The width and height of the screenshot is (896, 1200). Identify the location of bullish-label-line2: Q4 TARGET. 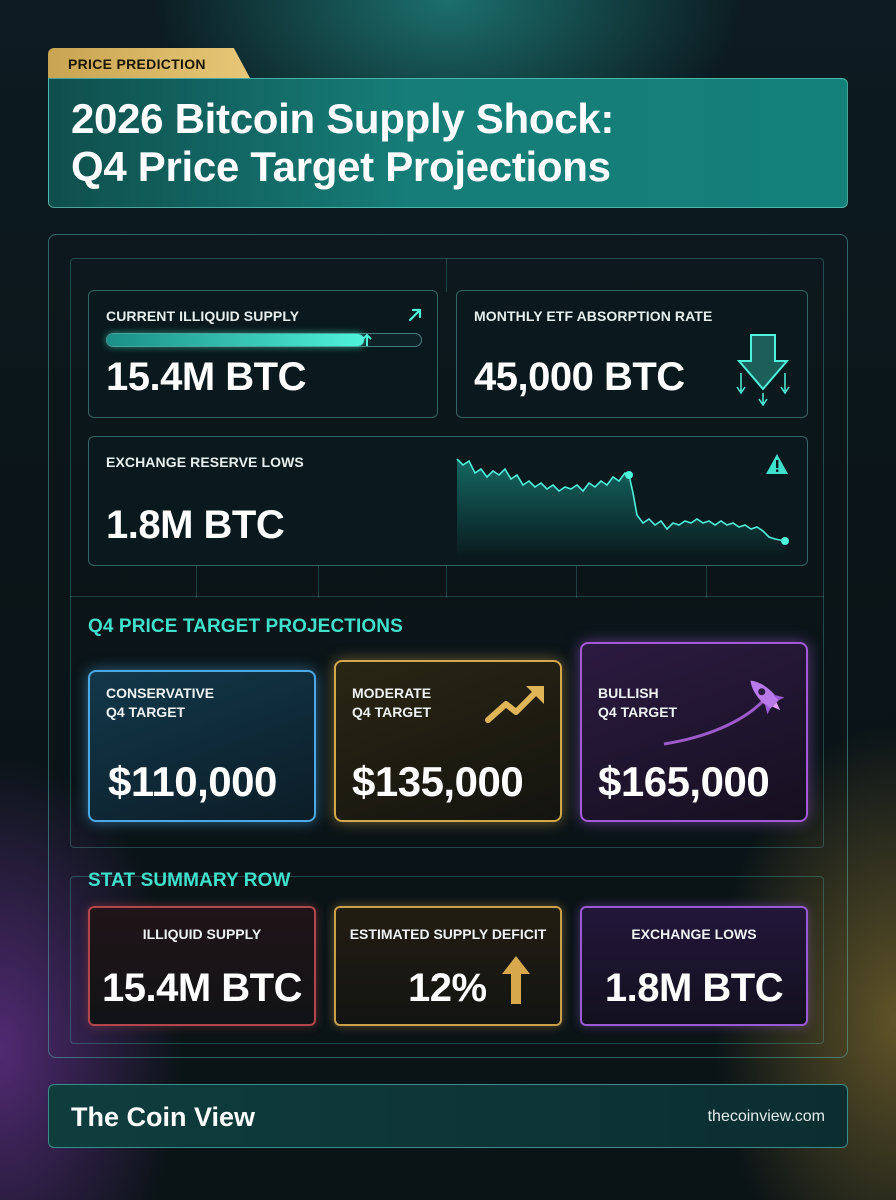
(638, 712).